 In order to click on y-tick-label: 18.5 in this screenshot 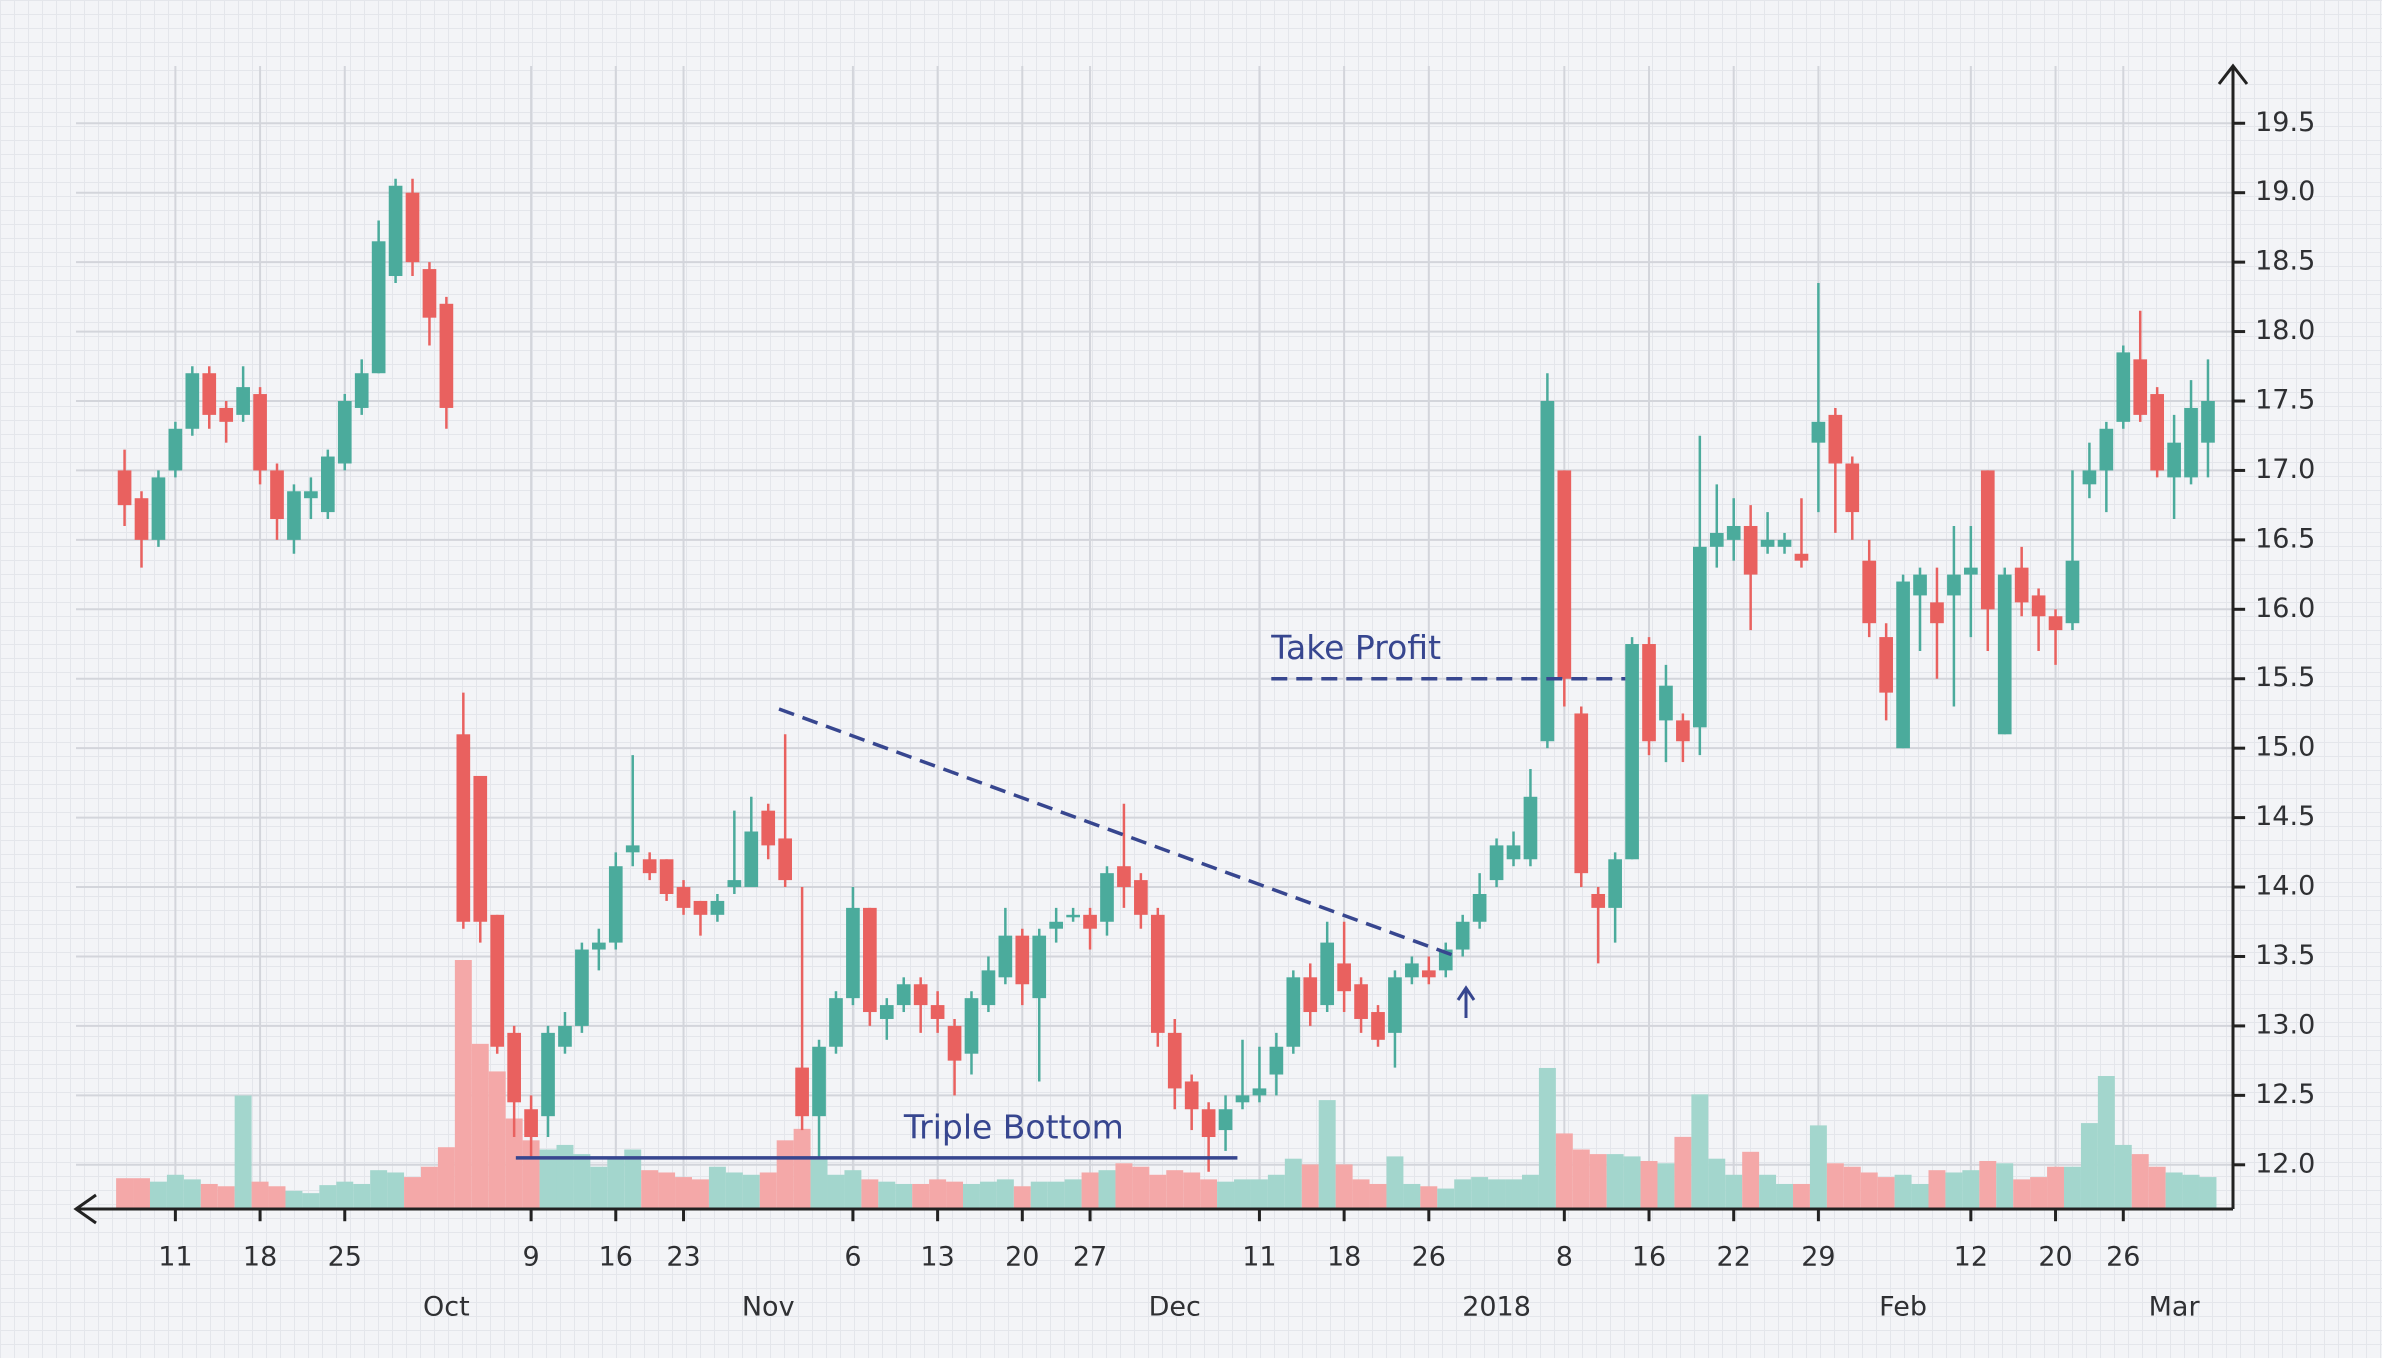, I will do `click(2285, 261)`.